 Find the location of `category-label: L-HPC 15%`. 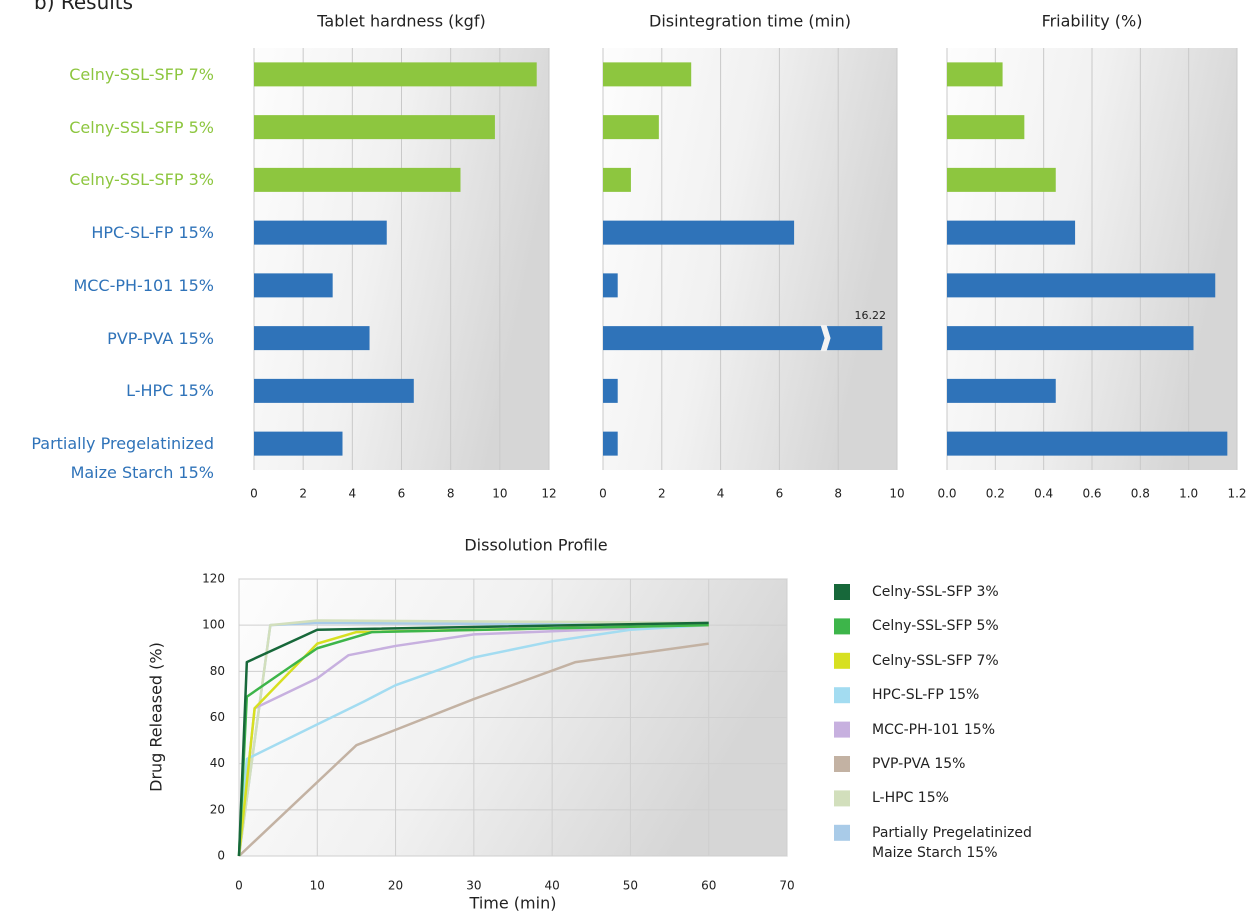

category-label: L-HPC 15% is located at coordinates (170, 391).